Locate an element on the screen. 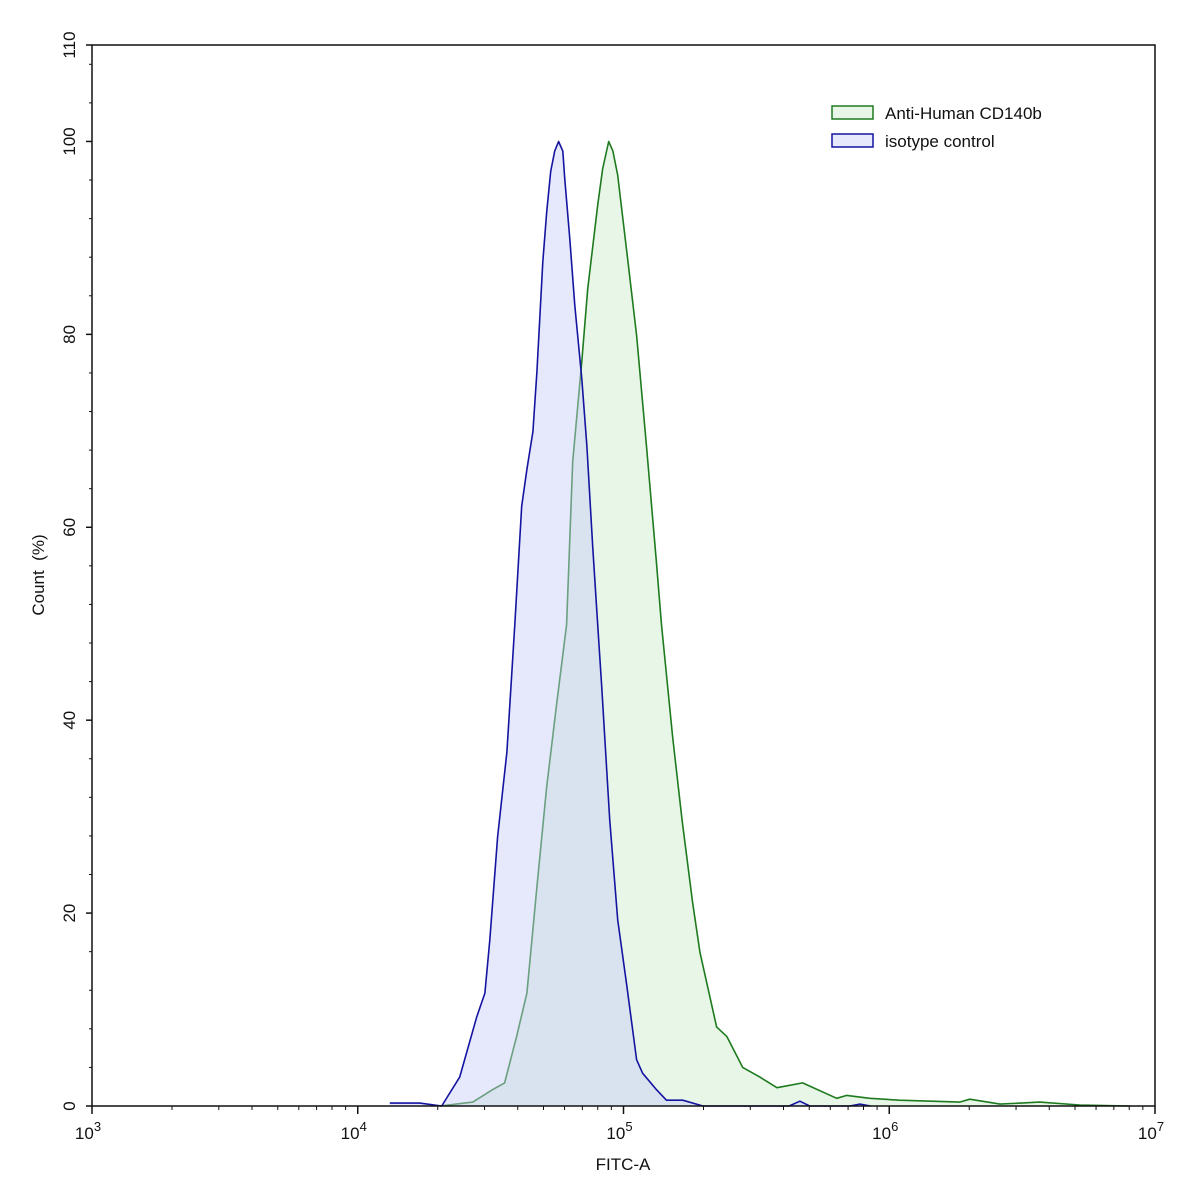 This screenshot has height=1193, width=1197. x-axis-title: FITC-A is located at coordinates (623, 1164).